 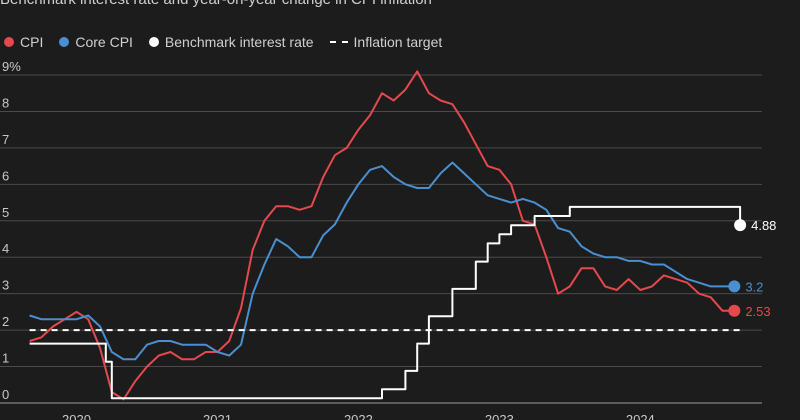 I want to click on x-tick-label: 2021, so click(x=217, y=416).